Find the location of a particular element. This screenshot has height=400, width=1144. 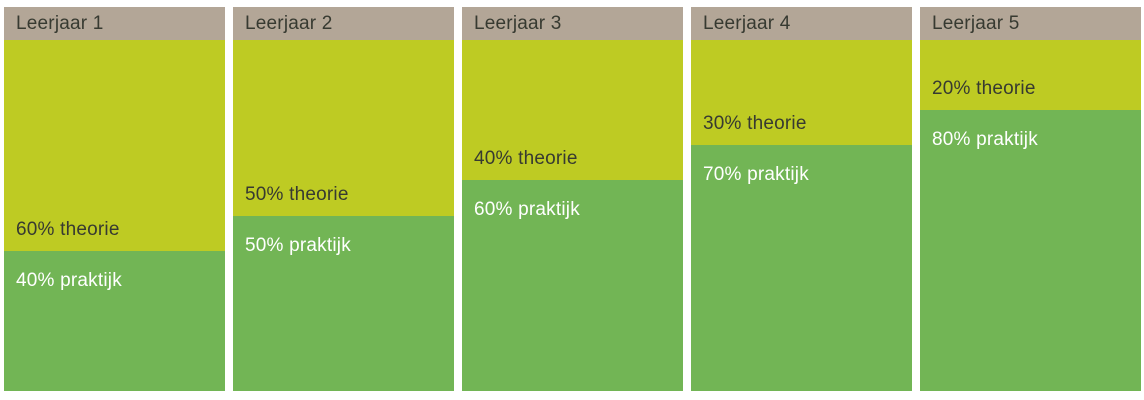

column-header: Leerjaar 2 is located at coordinates (343, 23).